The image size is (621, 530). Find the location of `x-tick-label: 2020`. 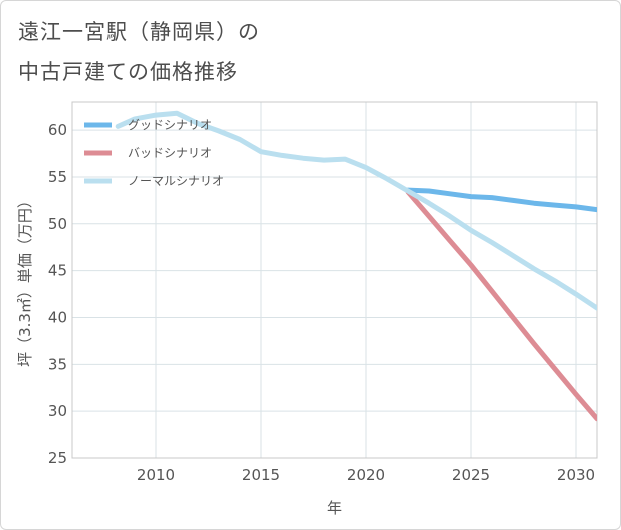

x-tick-label: 2020 is located at coordinates (366, 475).